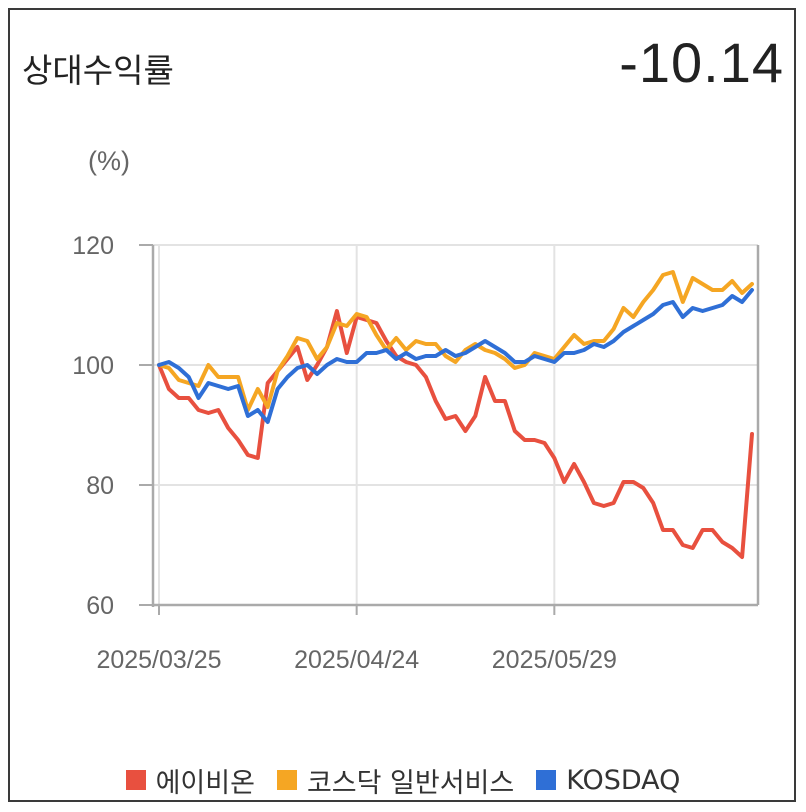 This screenshot has height=812, width=806. What do you see at coordinates (93, 246) in the screenshot?
I see `y-tick-label: 120` at bounding box center [93, 246].